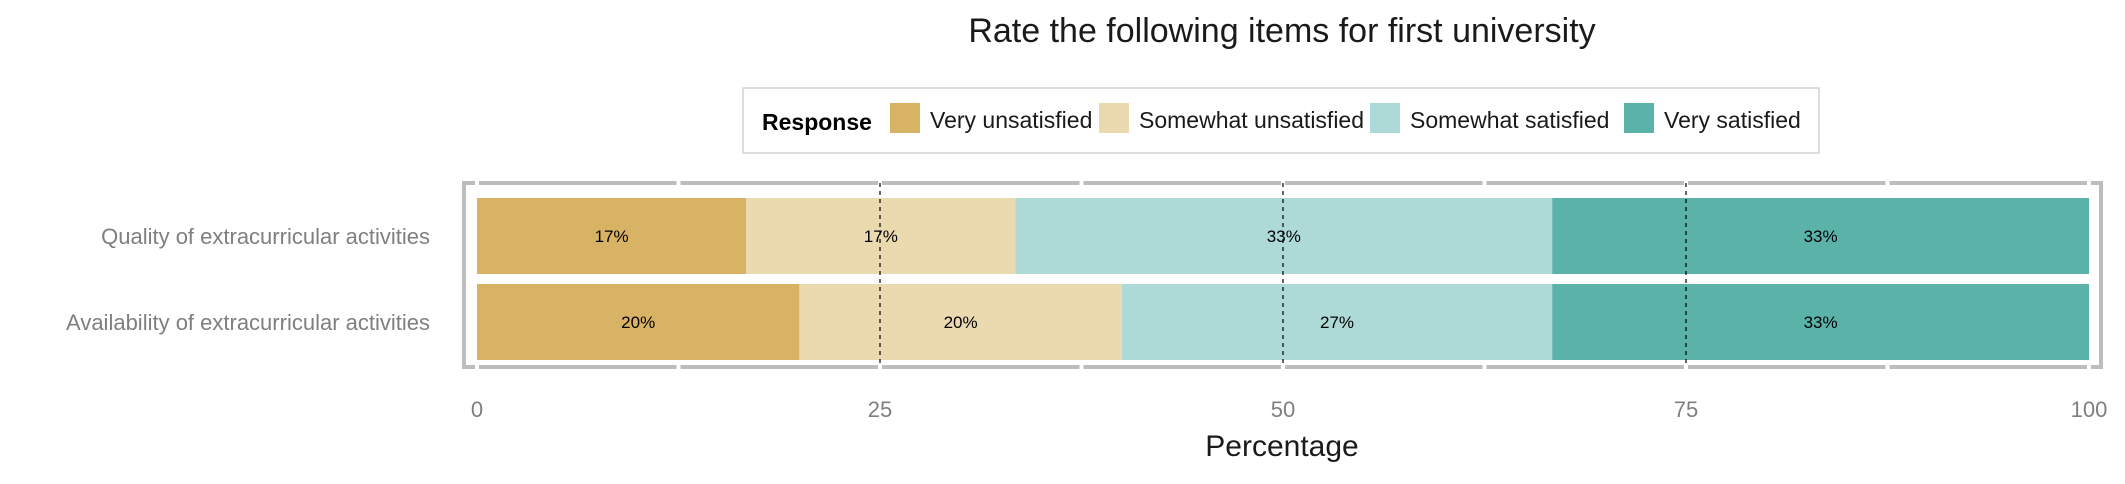  Describe the element at coordinates (2089, 409) in the screenshot. I see `x-tick-label: 100` at that location.